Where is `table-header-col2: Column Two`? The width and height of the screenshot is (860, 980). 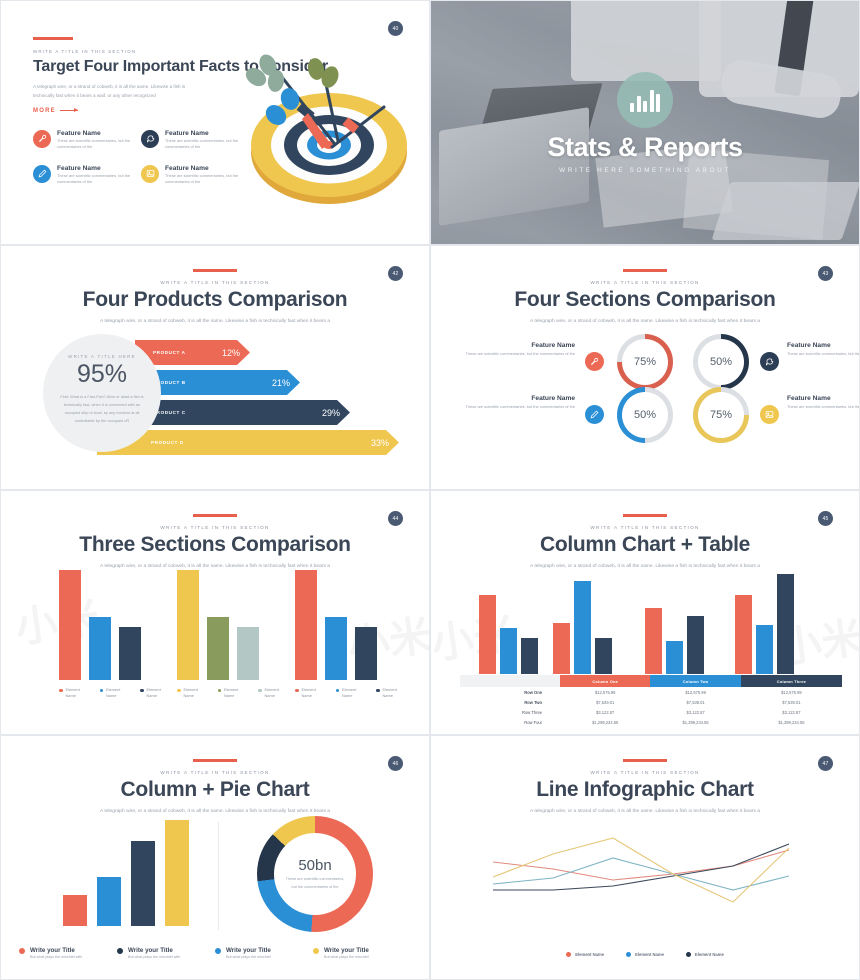
table-header-col2: Column Two is located at coordinates (695, 681).